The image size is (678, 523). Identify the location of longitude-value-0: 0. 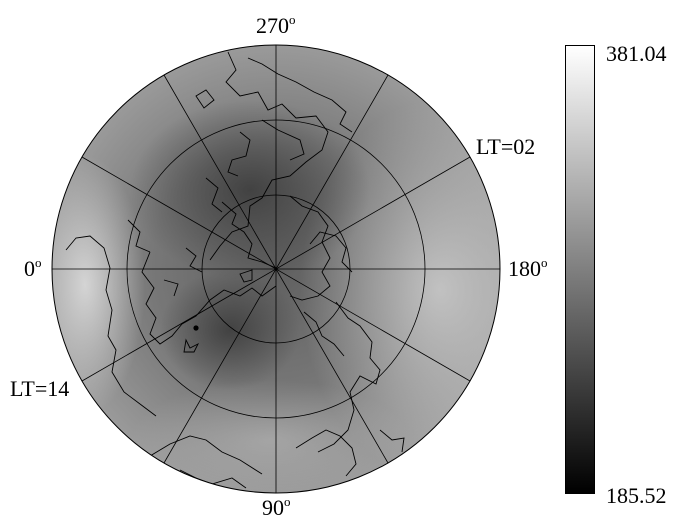
(29, 268).